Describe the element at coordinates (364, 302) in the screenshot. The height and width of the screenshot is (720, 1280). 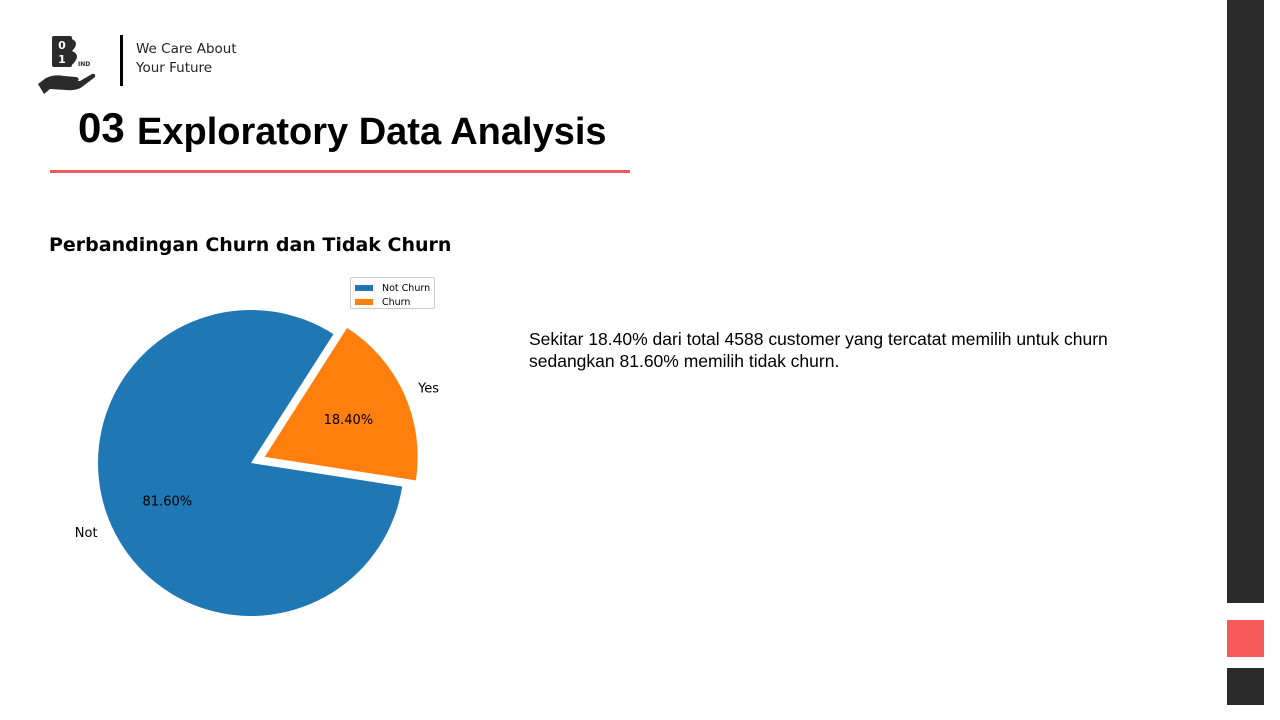
I see `legend-swatch-churn` at that location.